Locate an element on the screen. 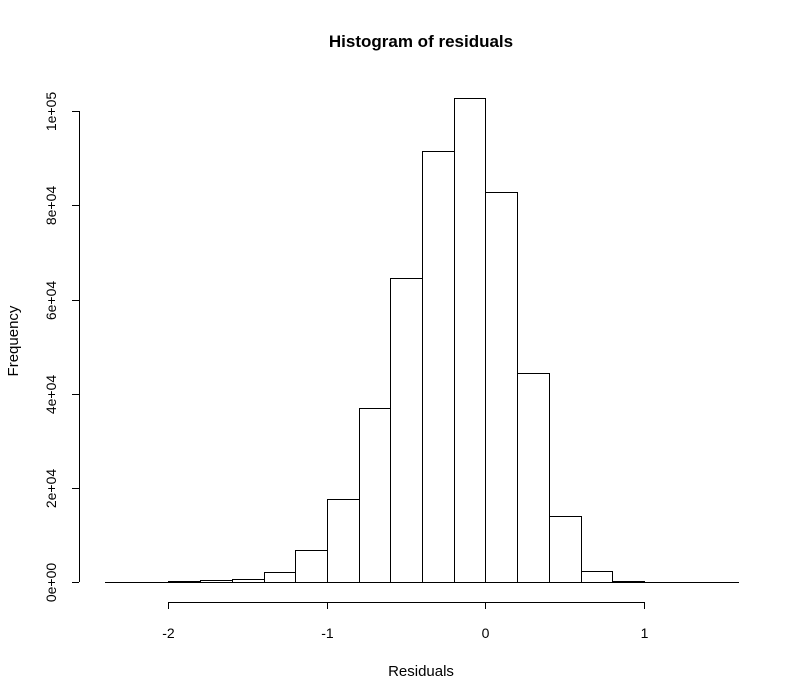  x-tick-label: 1 is located at coordinates (645, 633).